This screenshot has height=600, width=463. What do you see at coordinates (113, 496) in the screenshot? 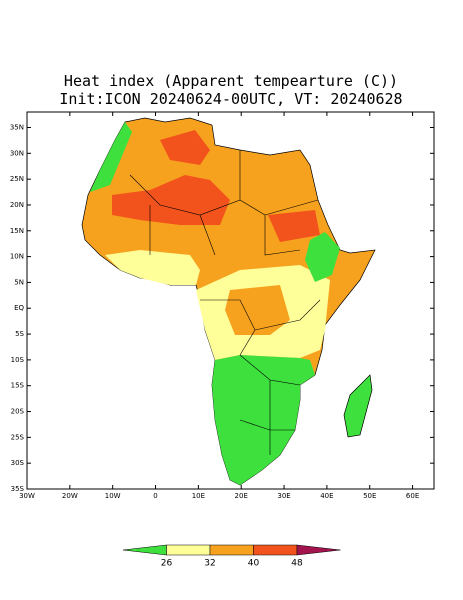
I see `x-tick-label: 10W` at bounding box center [113, 496].